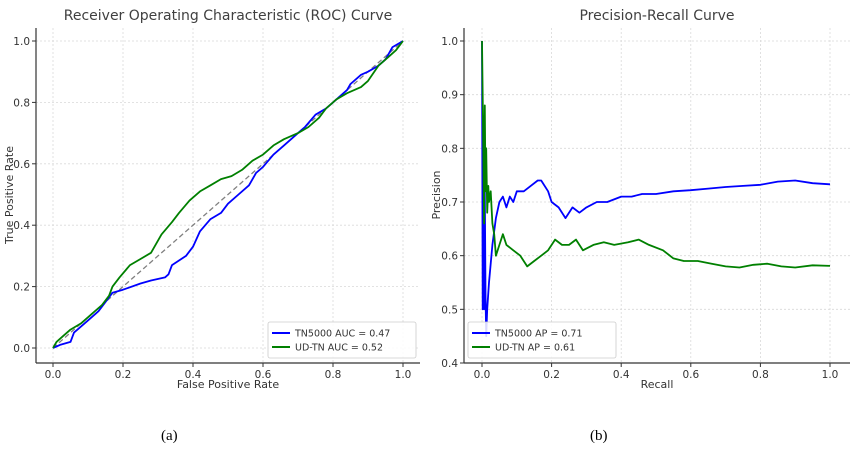 This screenshot has width=852, height=454. Describe the element at coordinates (169, 436) in the screenshot. I see `caption-a: (a)` at that location.